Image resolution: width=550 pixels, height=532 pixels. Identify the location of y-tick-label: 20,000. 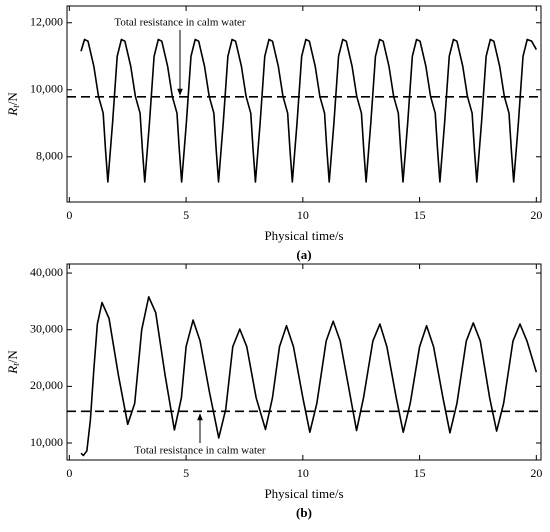
(46, 385).